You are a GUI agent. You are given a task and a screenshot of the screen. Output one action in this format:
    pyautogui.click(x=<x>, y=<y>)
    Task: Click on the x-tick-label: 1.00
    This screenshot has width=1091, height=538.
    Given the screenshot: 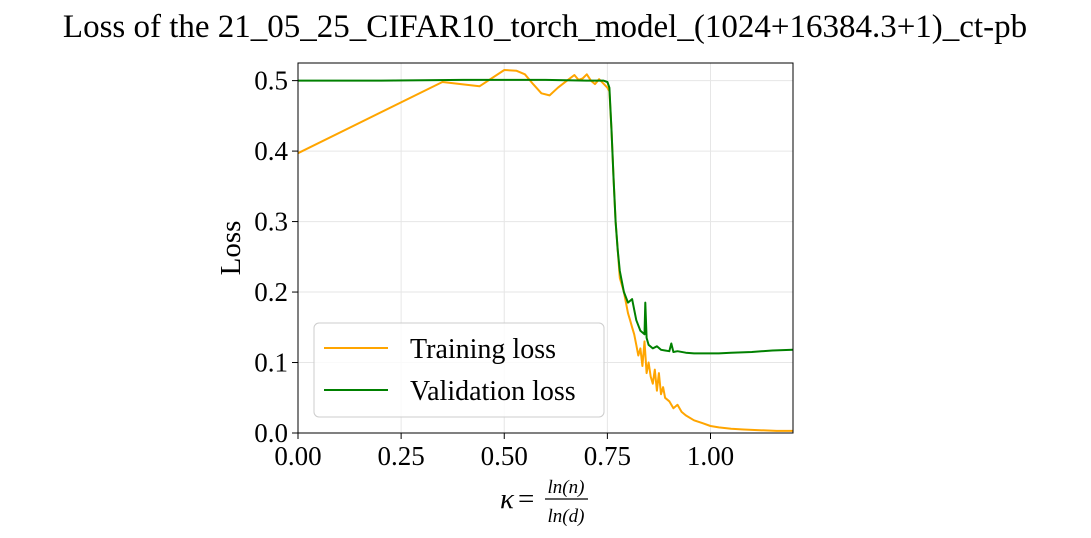 What is the action you would take?
    pyautogui.click(x=710, y=456)
    